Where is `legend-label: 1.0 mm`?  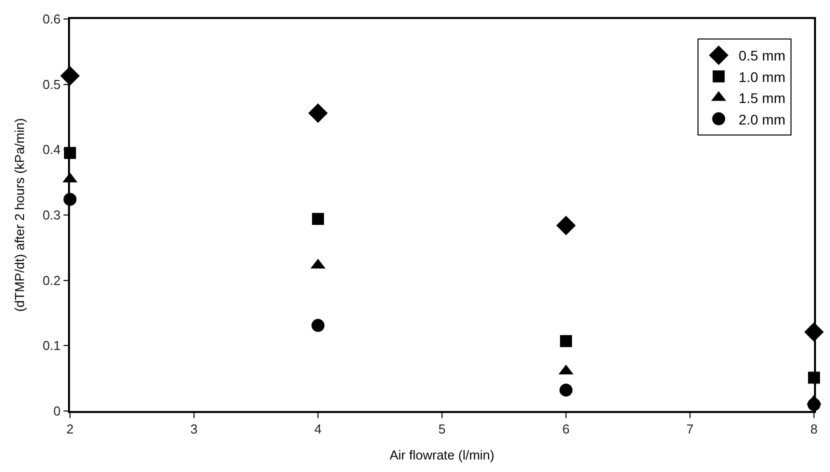 legend-label: 1.0 mm is located at coordinates (762, 76).